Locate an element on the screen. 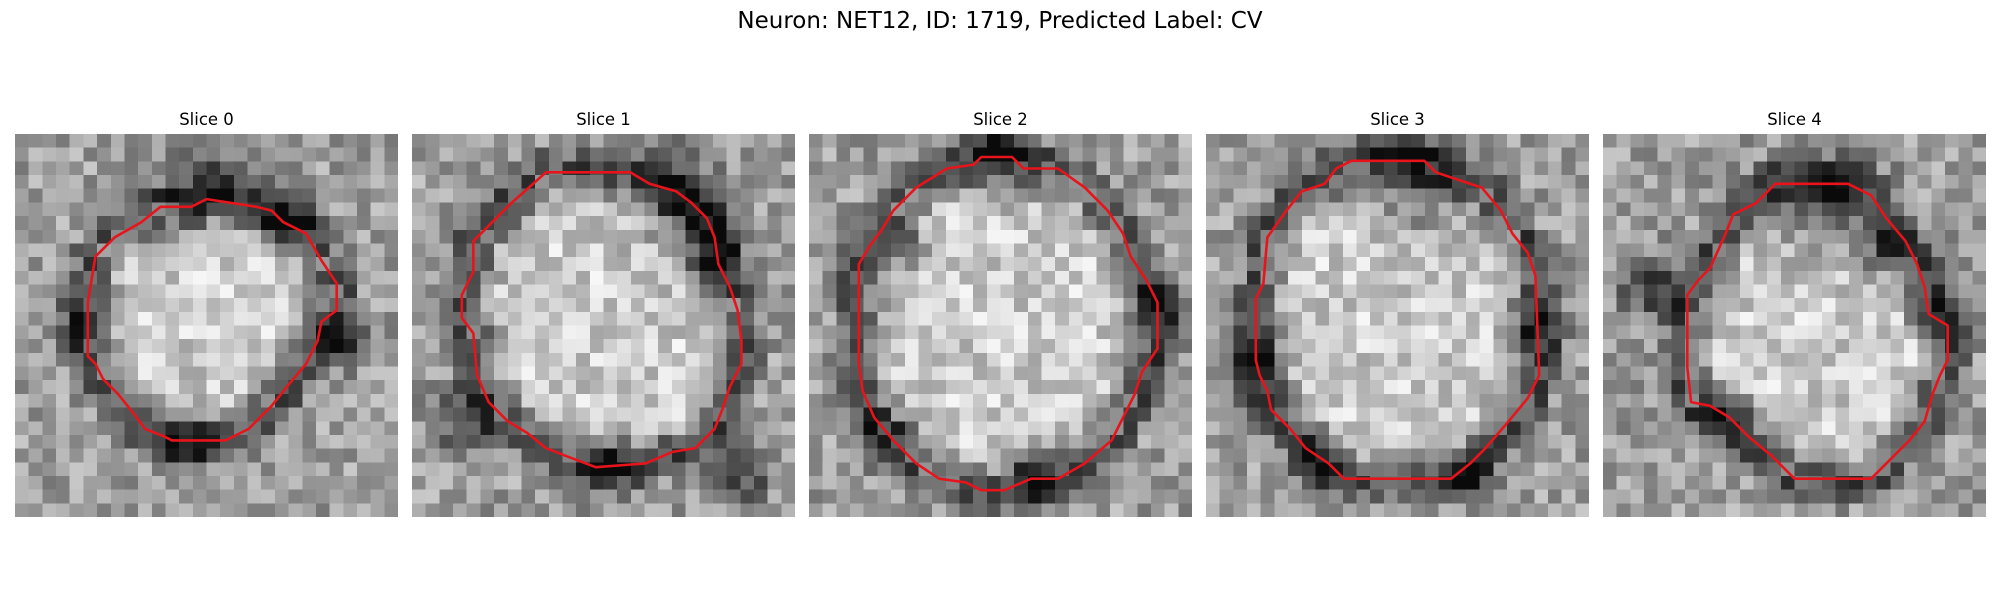 This screenshot has width=2000, height=600. slice-title: Slice 0 is located at coordinates (206, 119).